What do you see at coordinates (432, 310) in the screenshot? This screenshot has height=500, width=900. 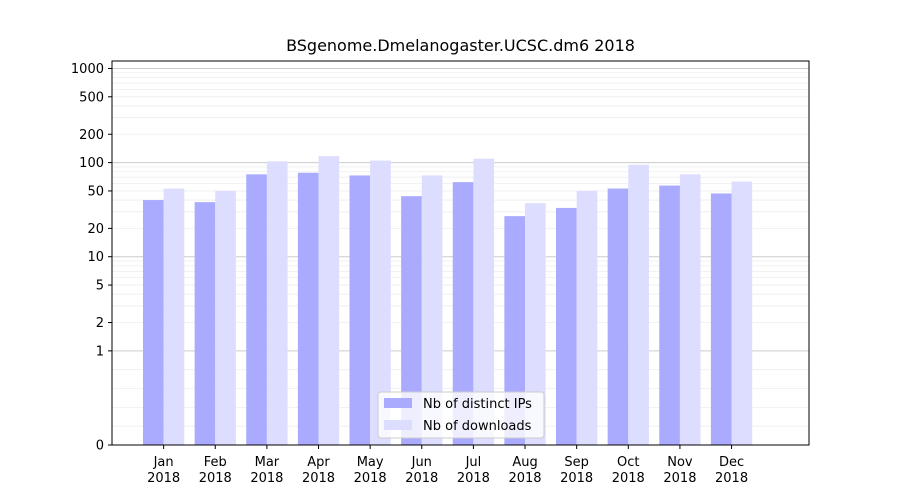 I see `bar-downloads-jun` at bounding box center [432, 310].